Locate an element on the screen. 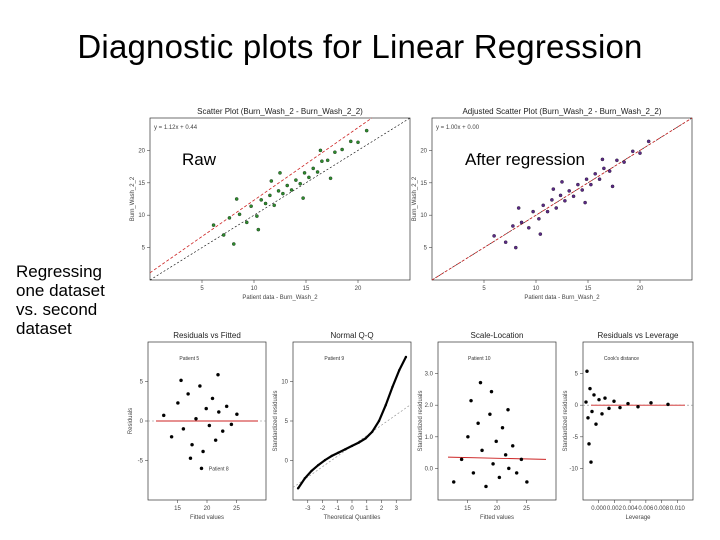 This screenshot has width=720, height=540. x-tick-label: -1 is located at coordinates (338, 509).